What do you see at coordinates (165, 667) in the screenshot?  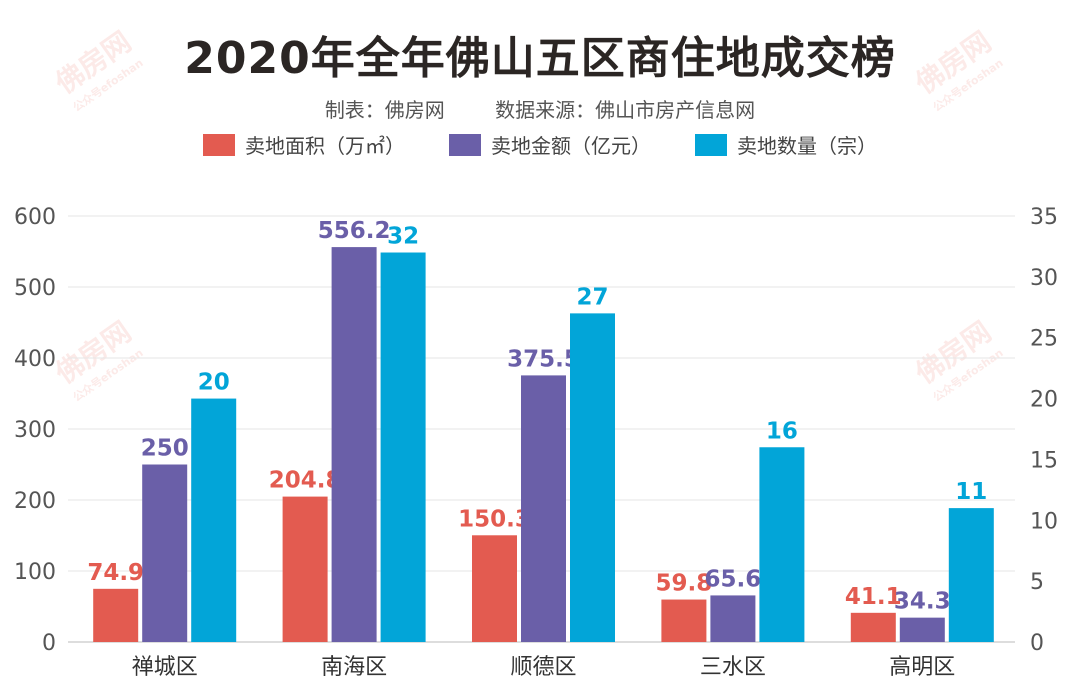 I see `category-label: 禅城区` at bounding box center [165, 667].